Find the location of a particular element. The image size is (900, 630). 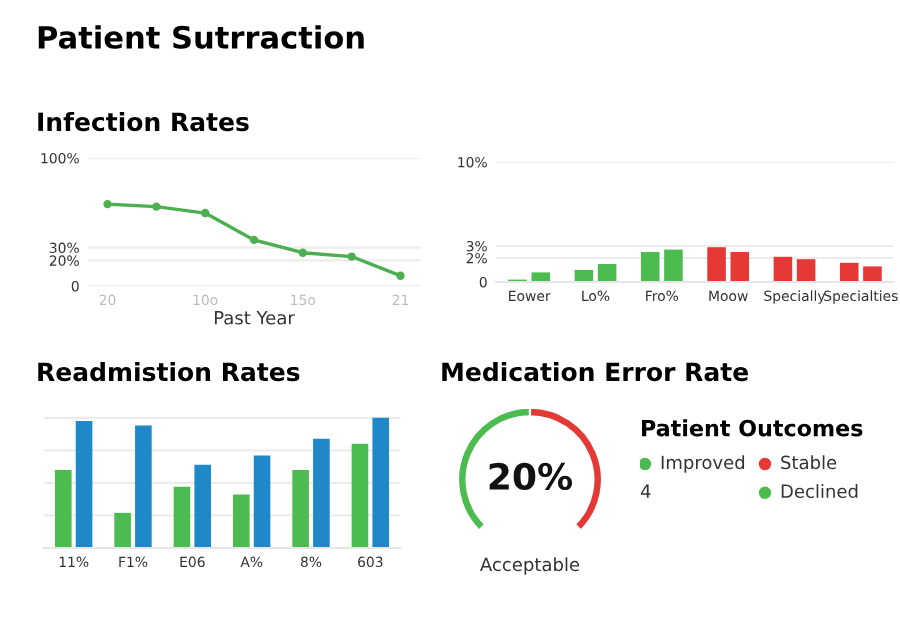

text: 20% is located at coordinates (531, 476).